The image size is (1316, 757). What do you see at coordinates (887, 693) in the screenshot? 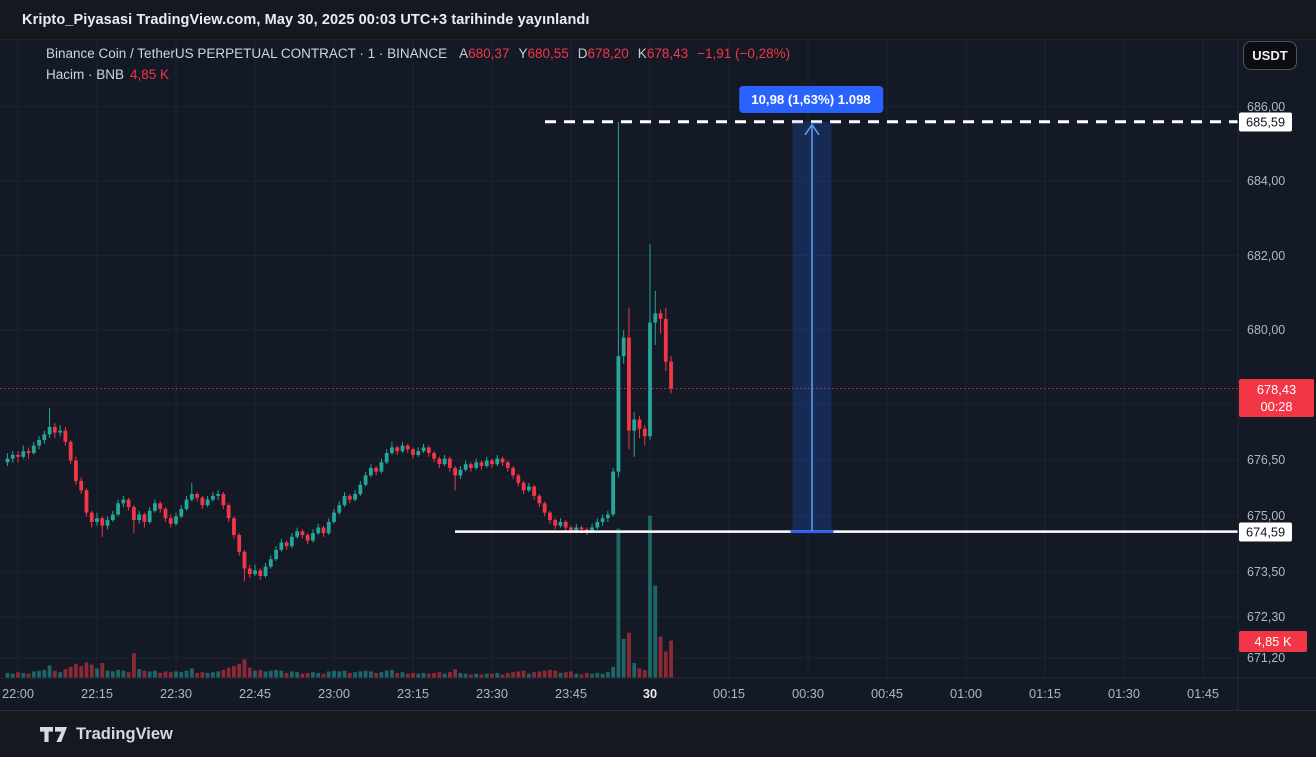
I see `time-tick-label: 00:45` at bounding box center [887, 693].